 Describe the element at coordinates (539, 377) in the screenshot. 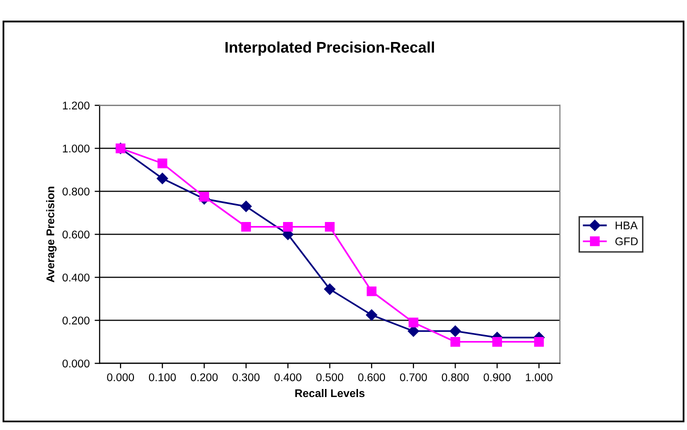

I see `x-tick-label: 1.000` at that location.